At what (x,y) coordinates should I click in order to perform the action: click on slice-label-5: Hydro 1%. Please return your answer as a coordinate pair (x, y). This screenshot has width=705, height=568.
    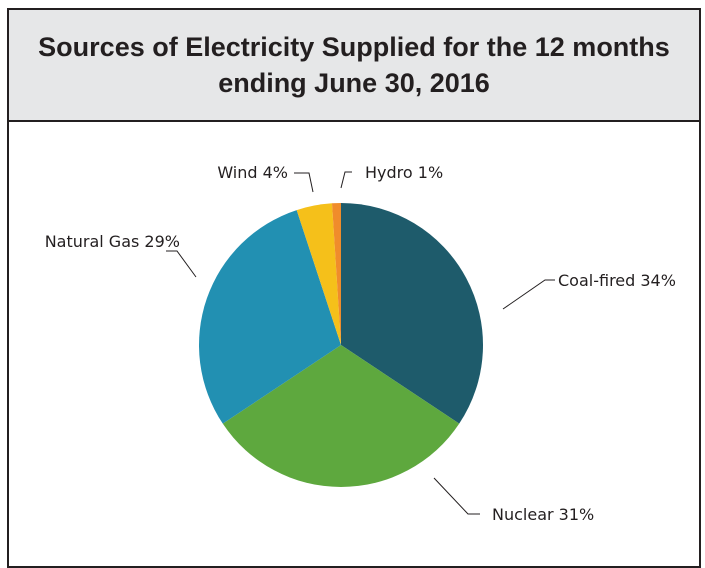
    Looking at the image, I should click on (404, 172).